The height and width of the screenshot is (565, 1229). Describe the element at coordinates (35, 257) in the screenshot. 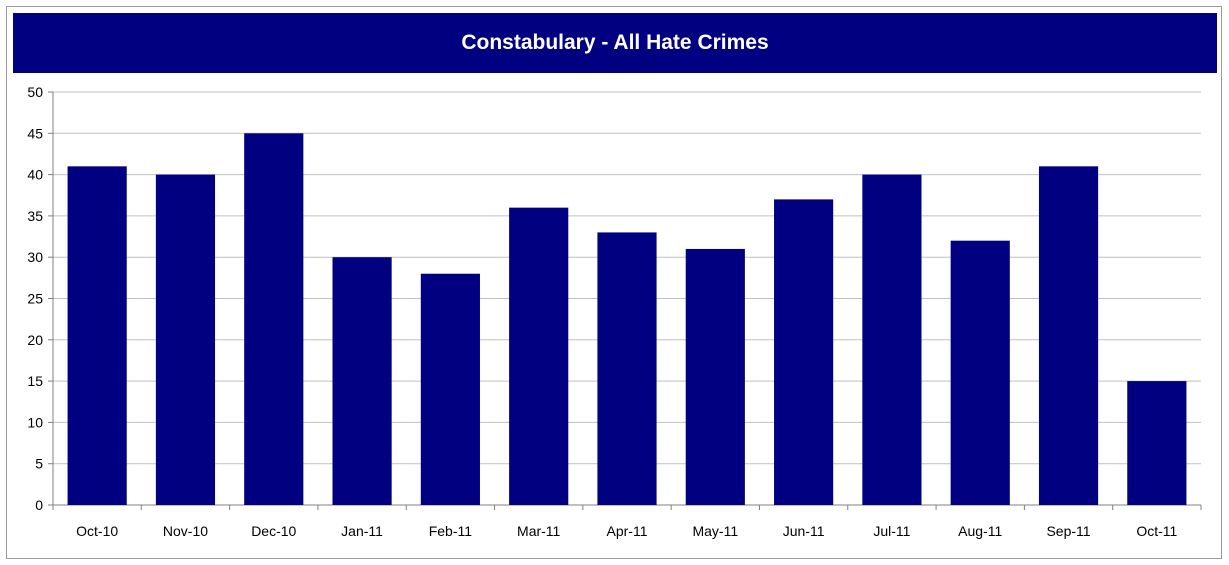

I see `y-tick-label: 30` at that location.